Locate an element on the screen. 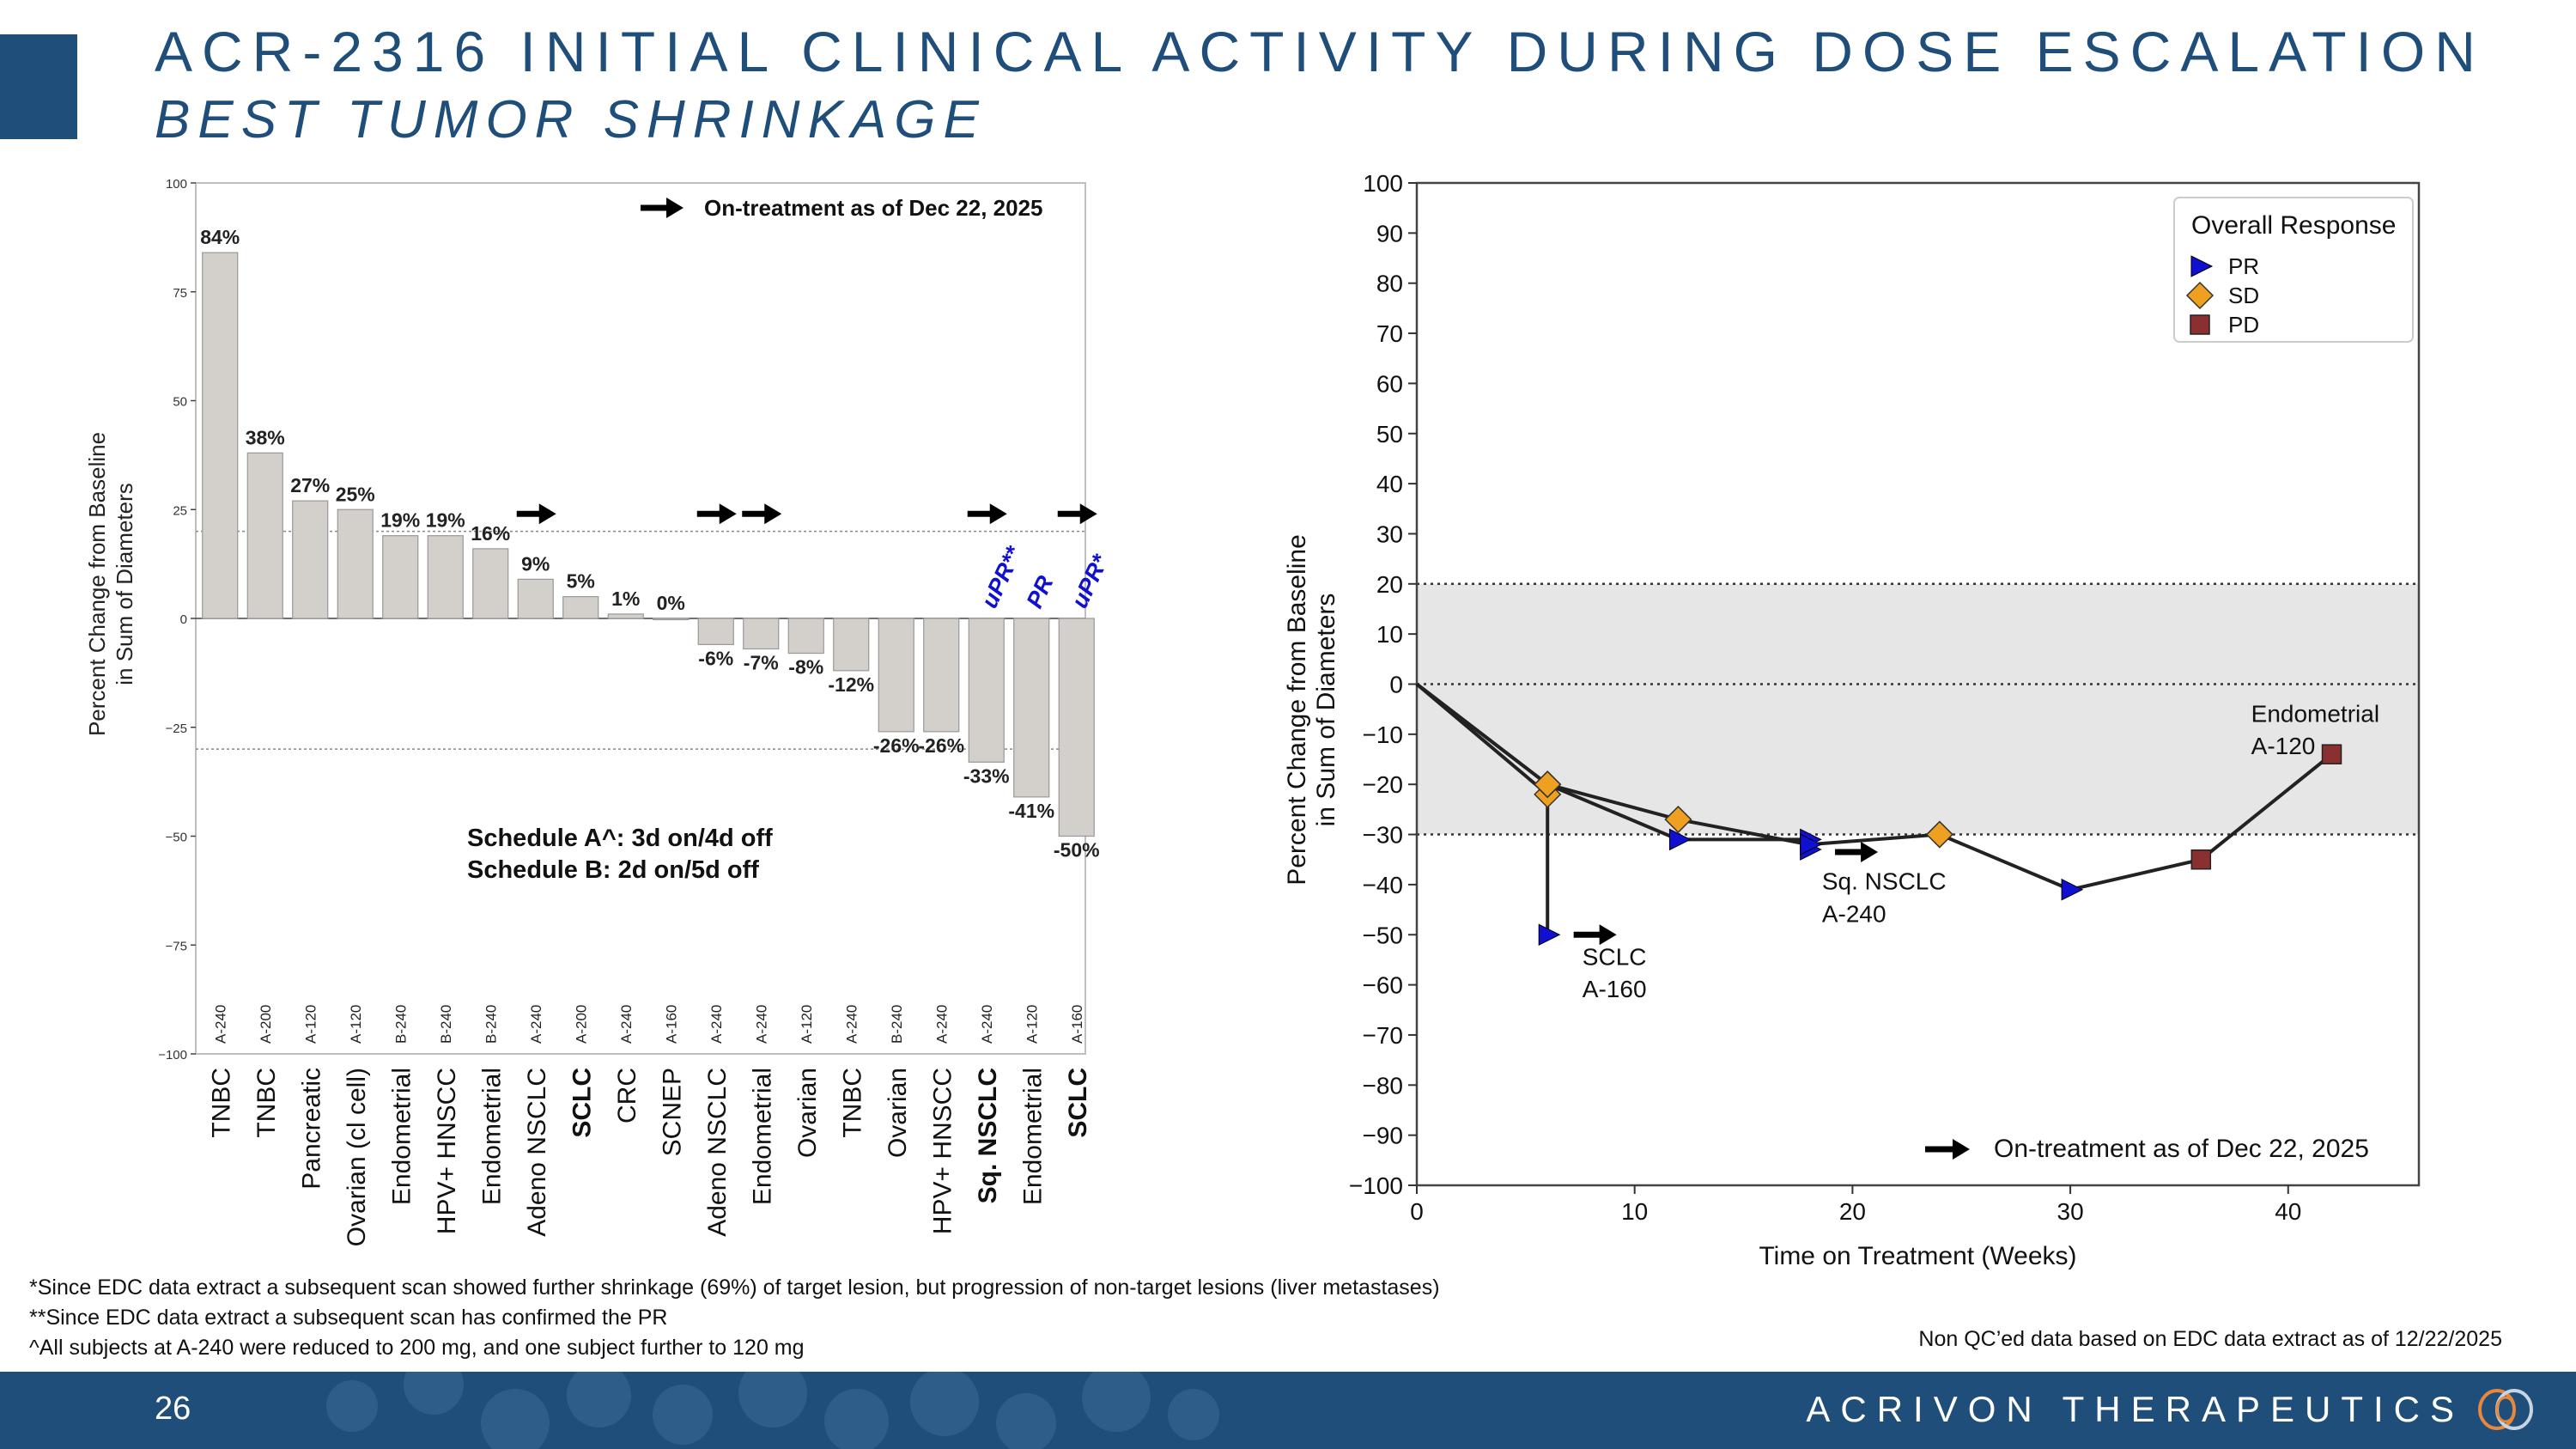  series-line is located at coordinates (1879, 791).